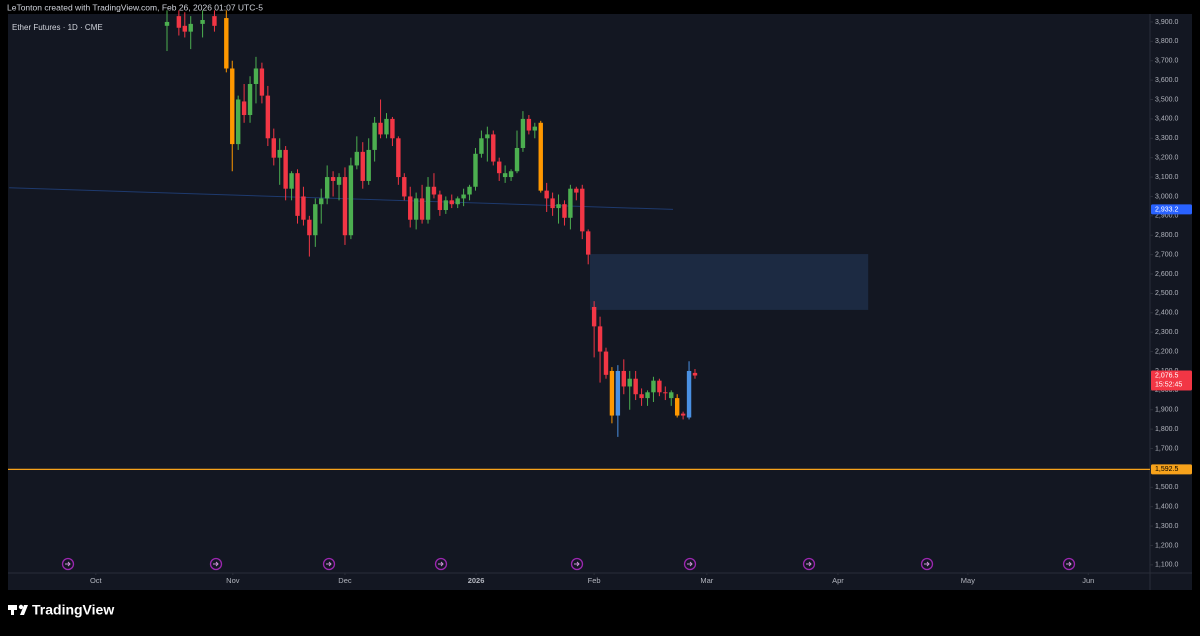  Describe the element at coordinates (1166, 99) in the screenshot. I see `y-tick-label: 3,500.0` at that location.